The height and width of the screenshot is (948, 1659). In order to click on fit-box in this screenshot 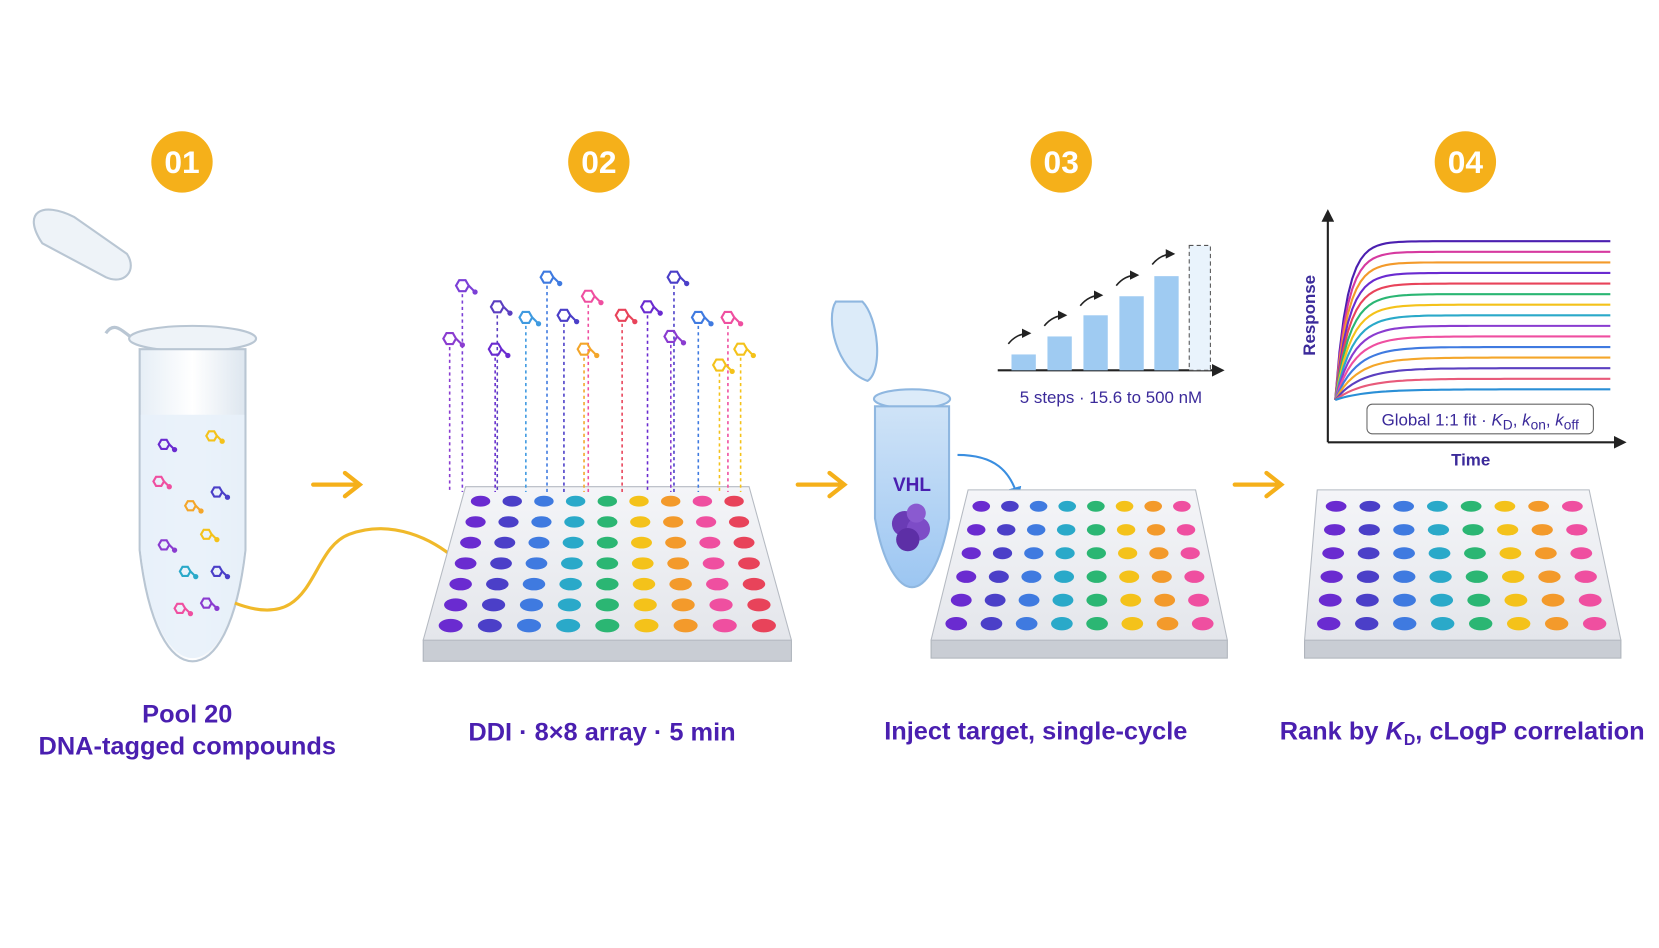, I will do `click(1480, 419)`.